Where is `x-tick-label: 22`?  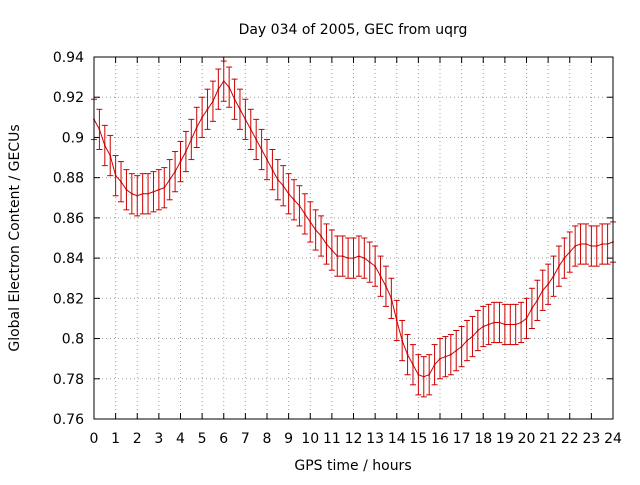
x-tick-label: 22 is located at coordinates (570, 439).